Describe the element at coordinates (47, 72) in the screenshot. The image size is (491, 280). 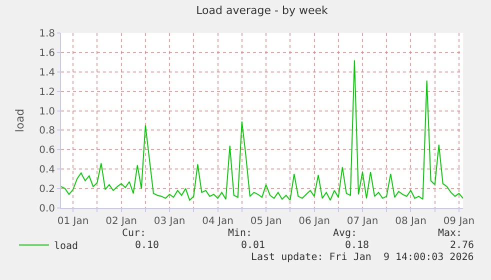
I see `y-tick-label: 1.4` at that location.